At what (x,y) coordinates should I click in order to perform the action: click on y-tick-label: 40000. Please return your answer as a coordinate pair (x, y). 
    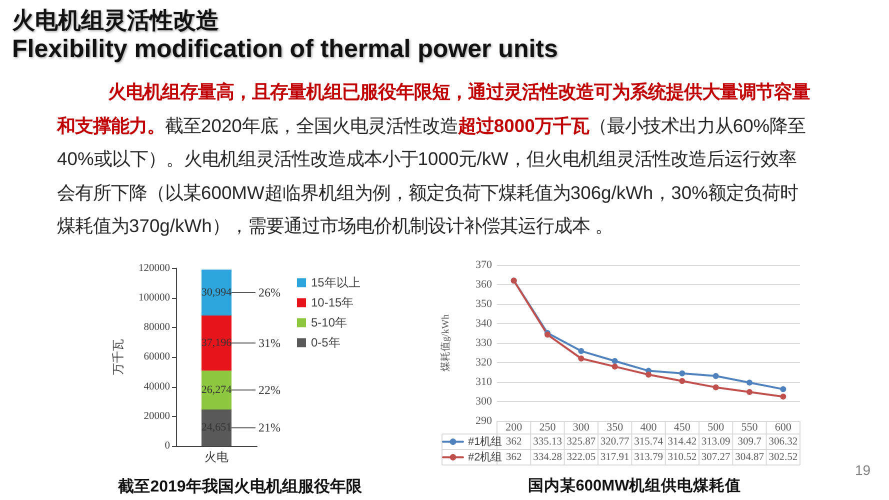
    Looking at the image, I should click on (157, 386).